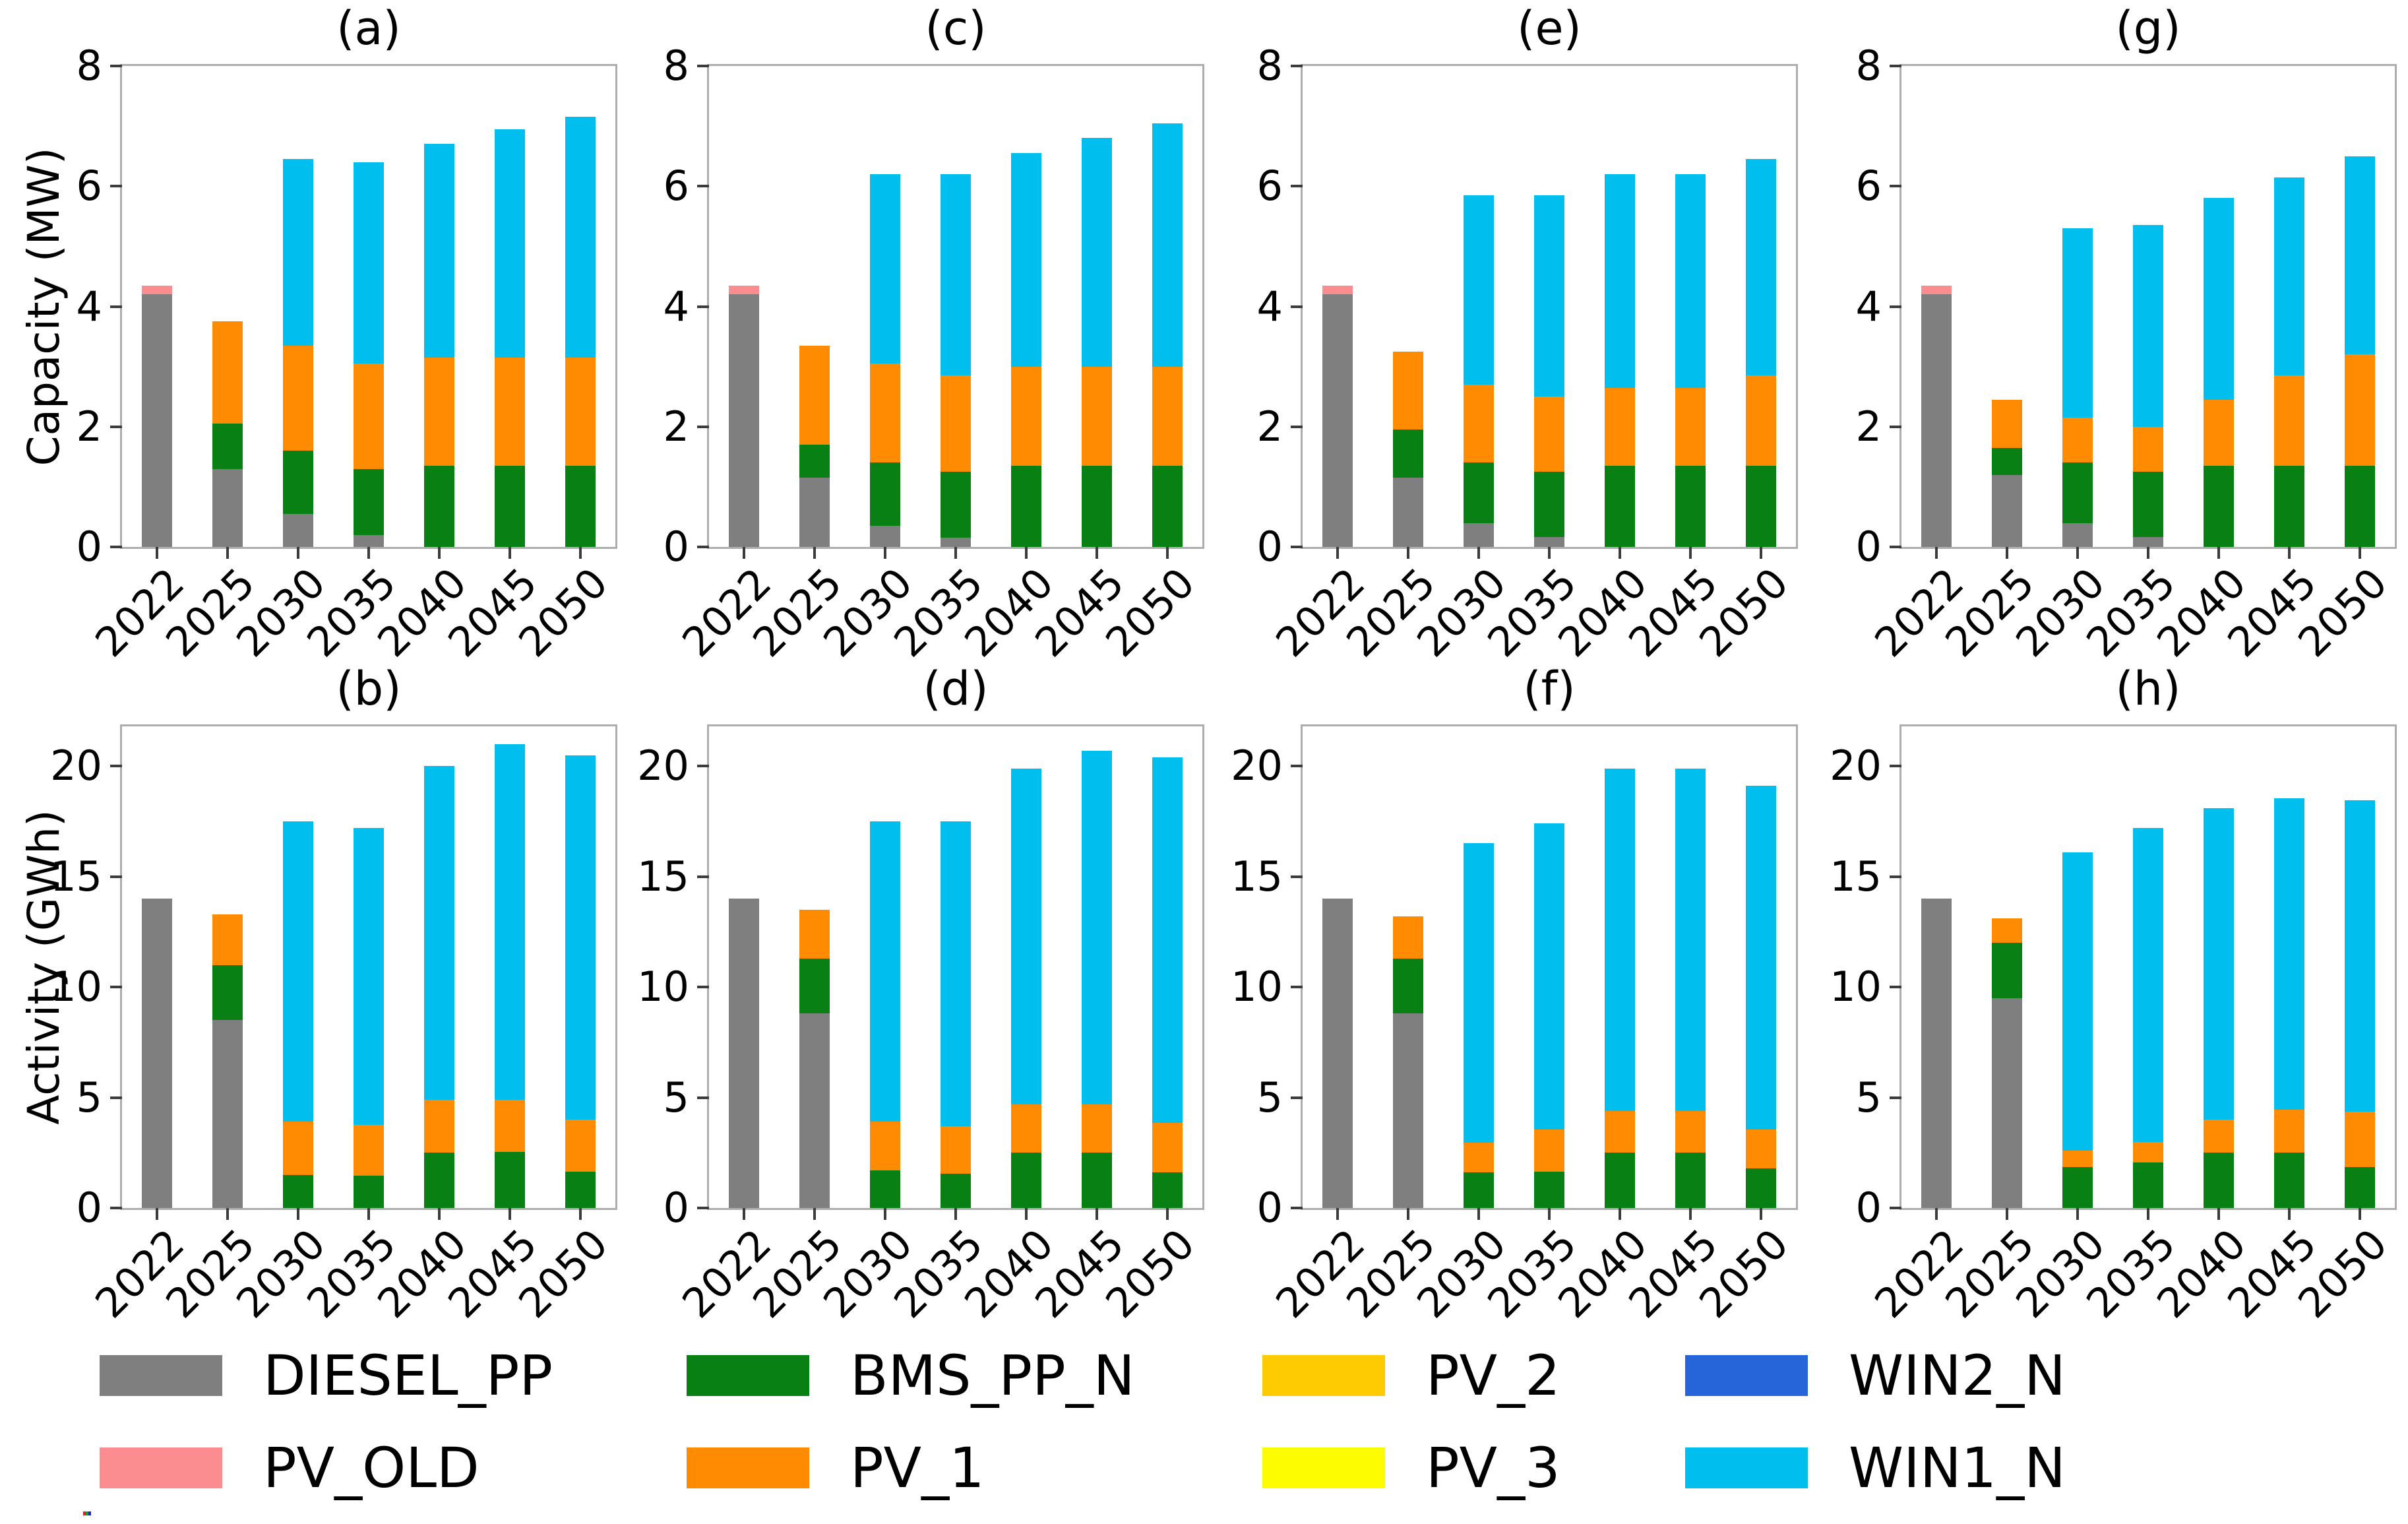 The width and height of the screenshot is (2408, 1524). I want to click on y-tick-label: 10, so click(76, 987).